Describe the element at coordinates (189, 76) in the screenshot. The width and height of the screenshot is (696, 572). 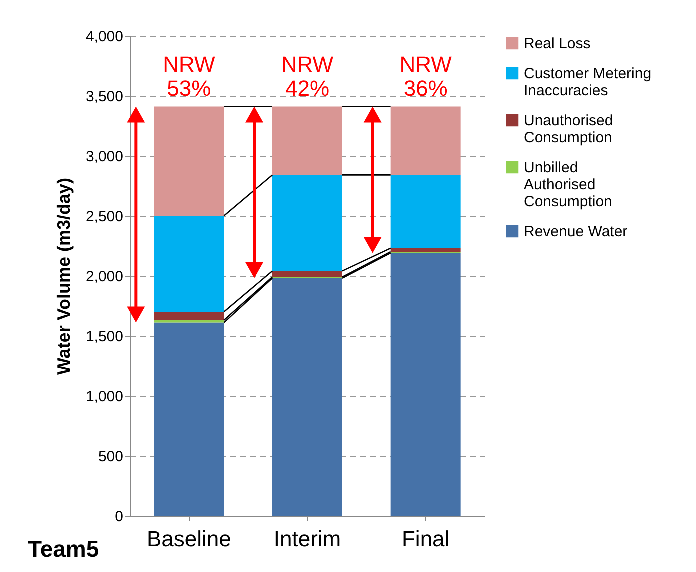
I see `annotation: NRW 53%` at that location.